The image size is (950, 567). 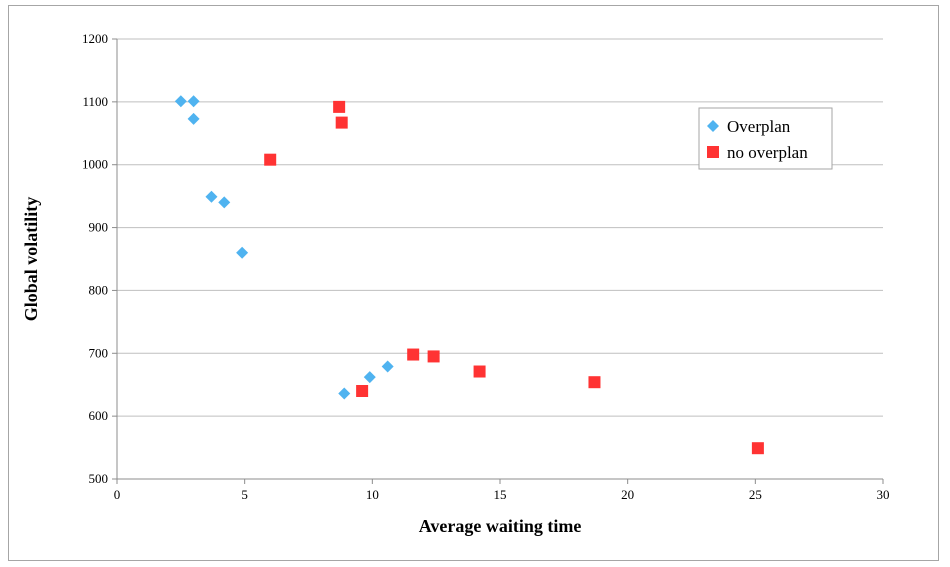 I want to click on x-tick-label: 20, so click(x=627, y=494).